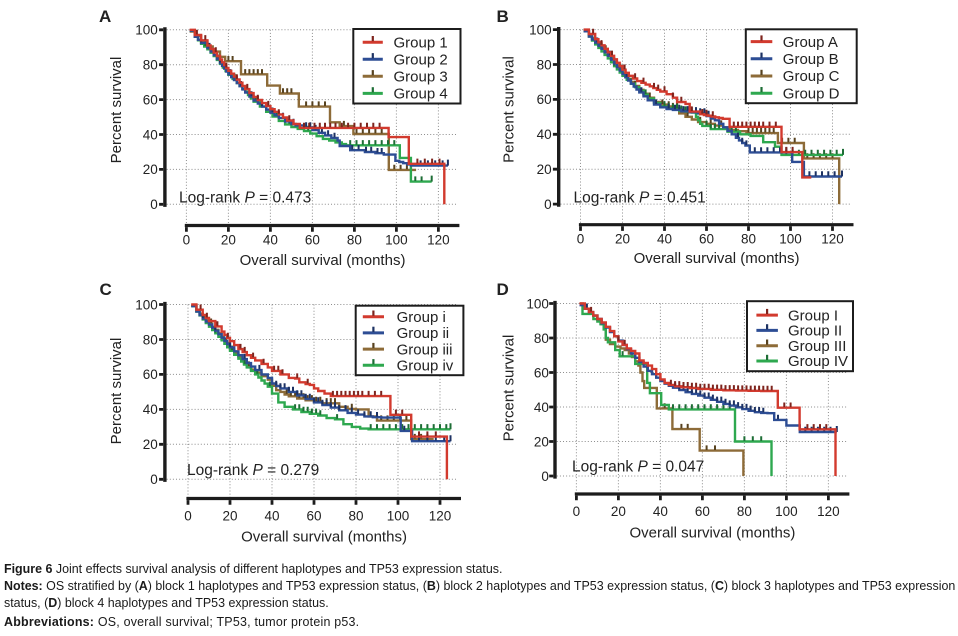  I want to click on svg-text: Group i, so click(421, 317).